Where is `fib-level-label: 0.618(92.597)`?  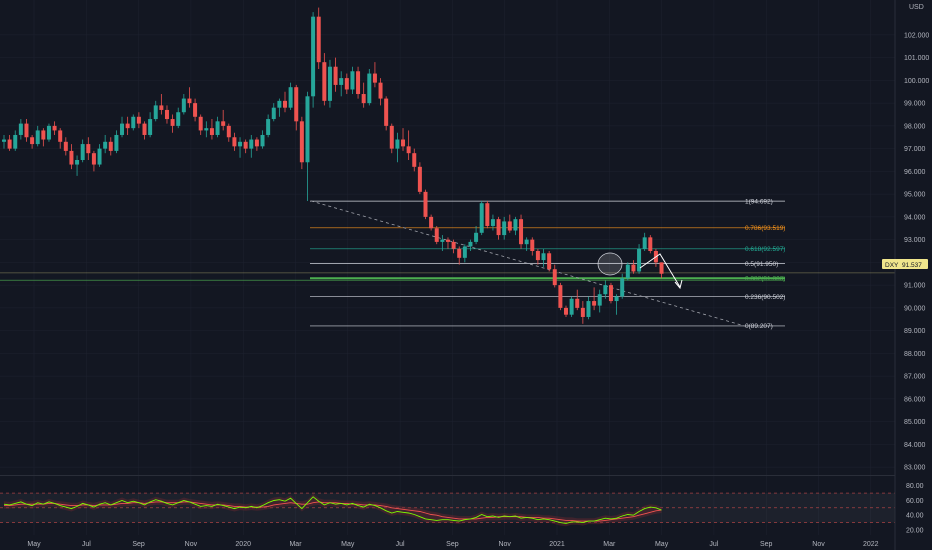 fib-level-label: 0.618(92.597) is located at coordinates (765, 249).